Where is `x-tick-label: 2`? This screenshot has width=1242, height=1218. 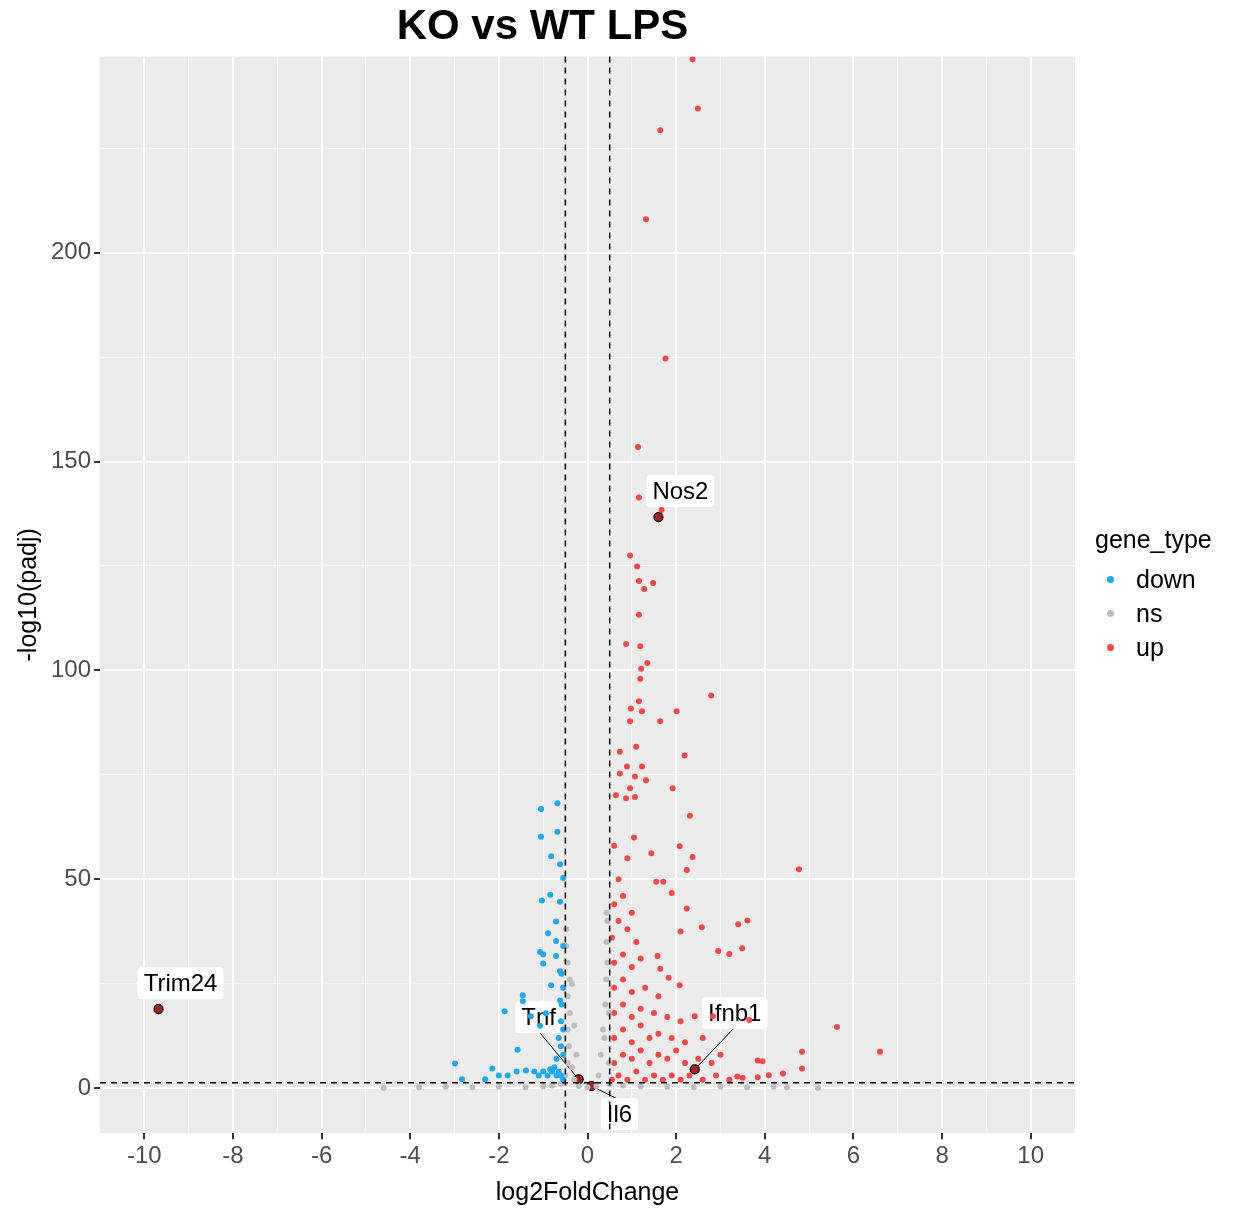
x-tick-label: 2 is located at coordinates (676, 1155).